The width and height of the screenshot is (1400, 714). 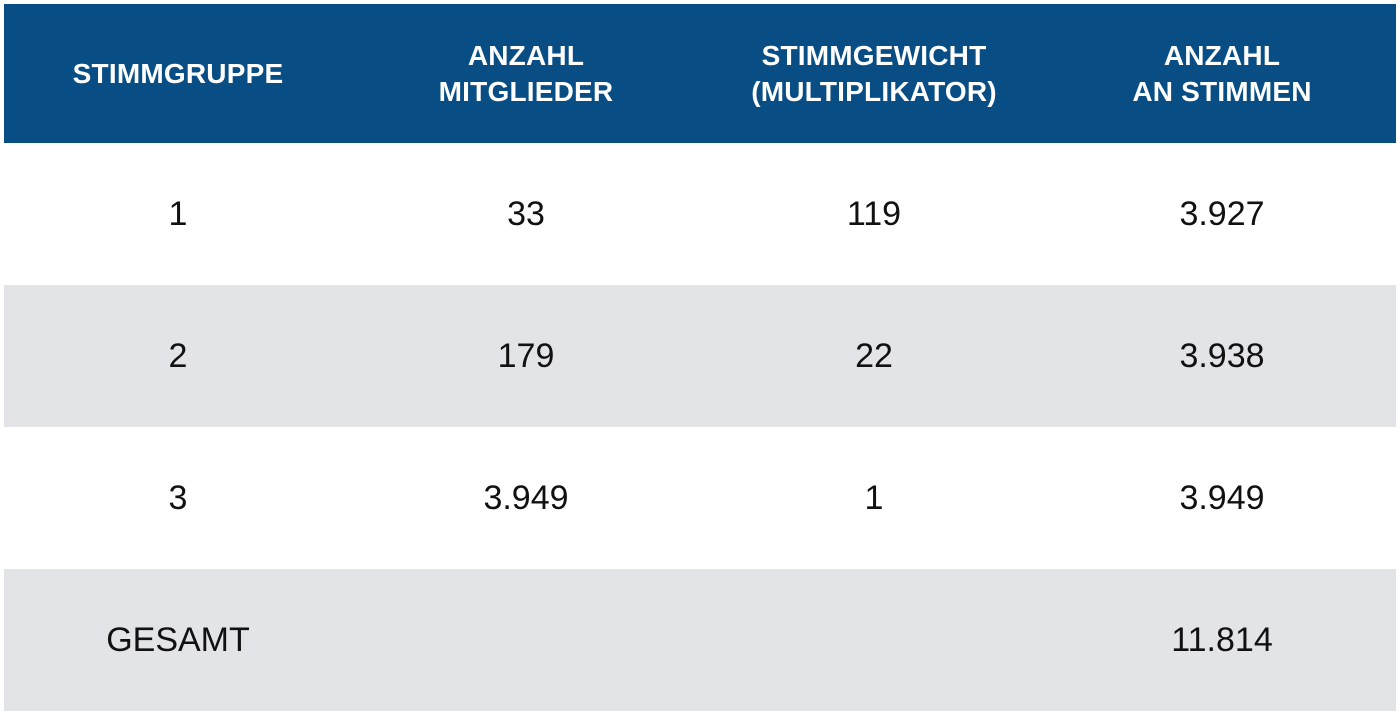 What do you see at coordinates (1222, 639) in the screenshot?
I see `cell-total-stimmen: 11.814` at bounding box center [1222, 639].